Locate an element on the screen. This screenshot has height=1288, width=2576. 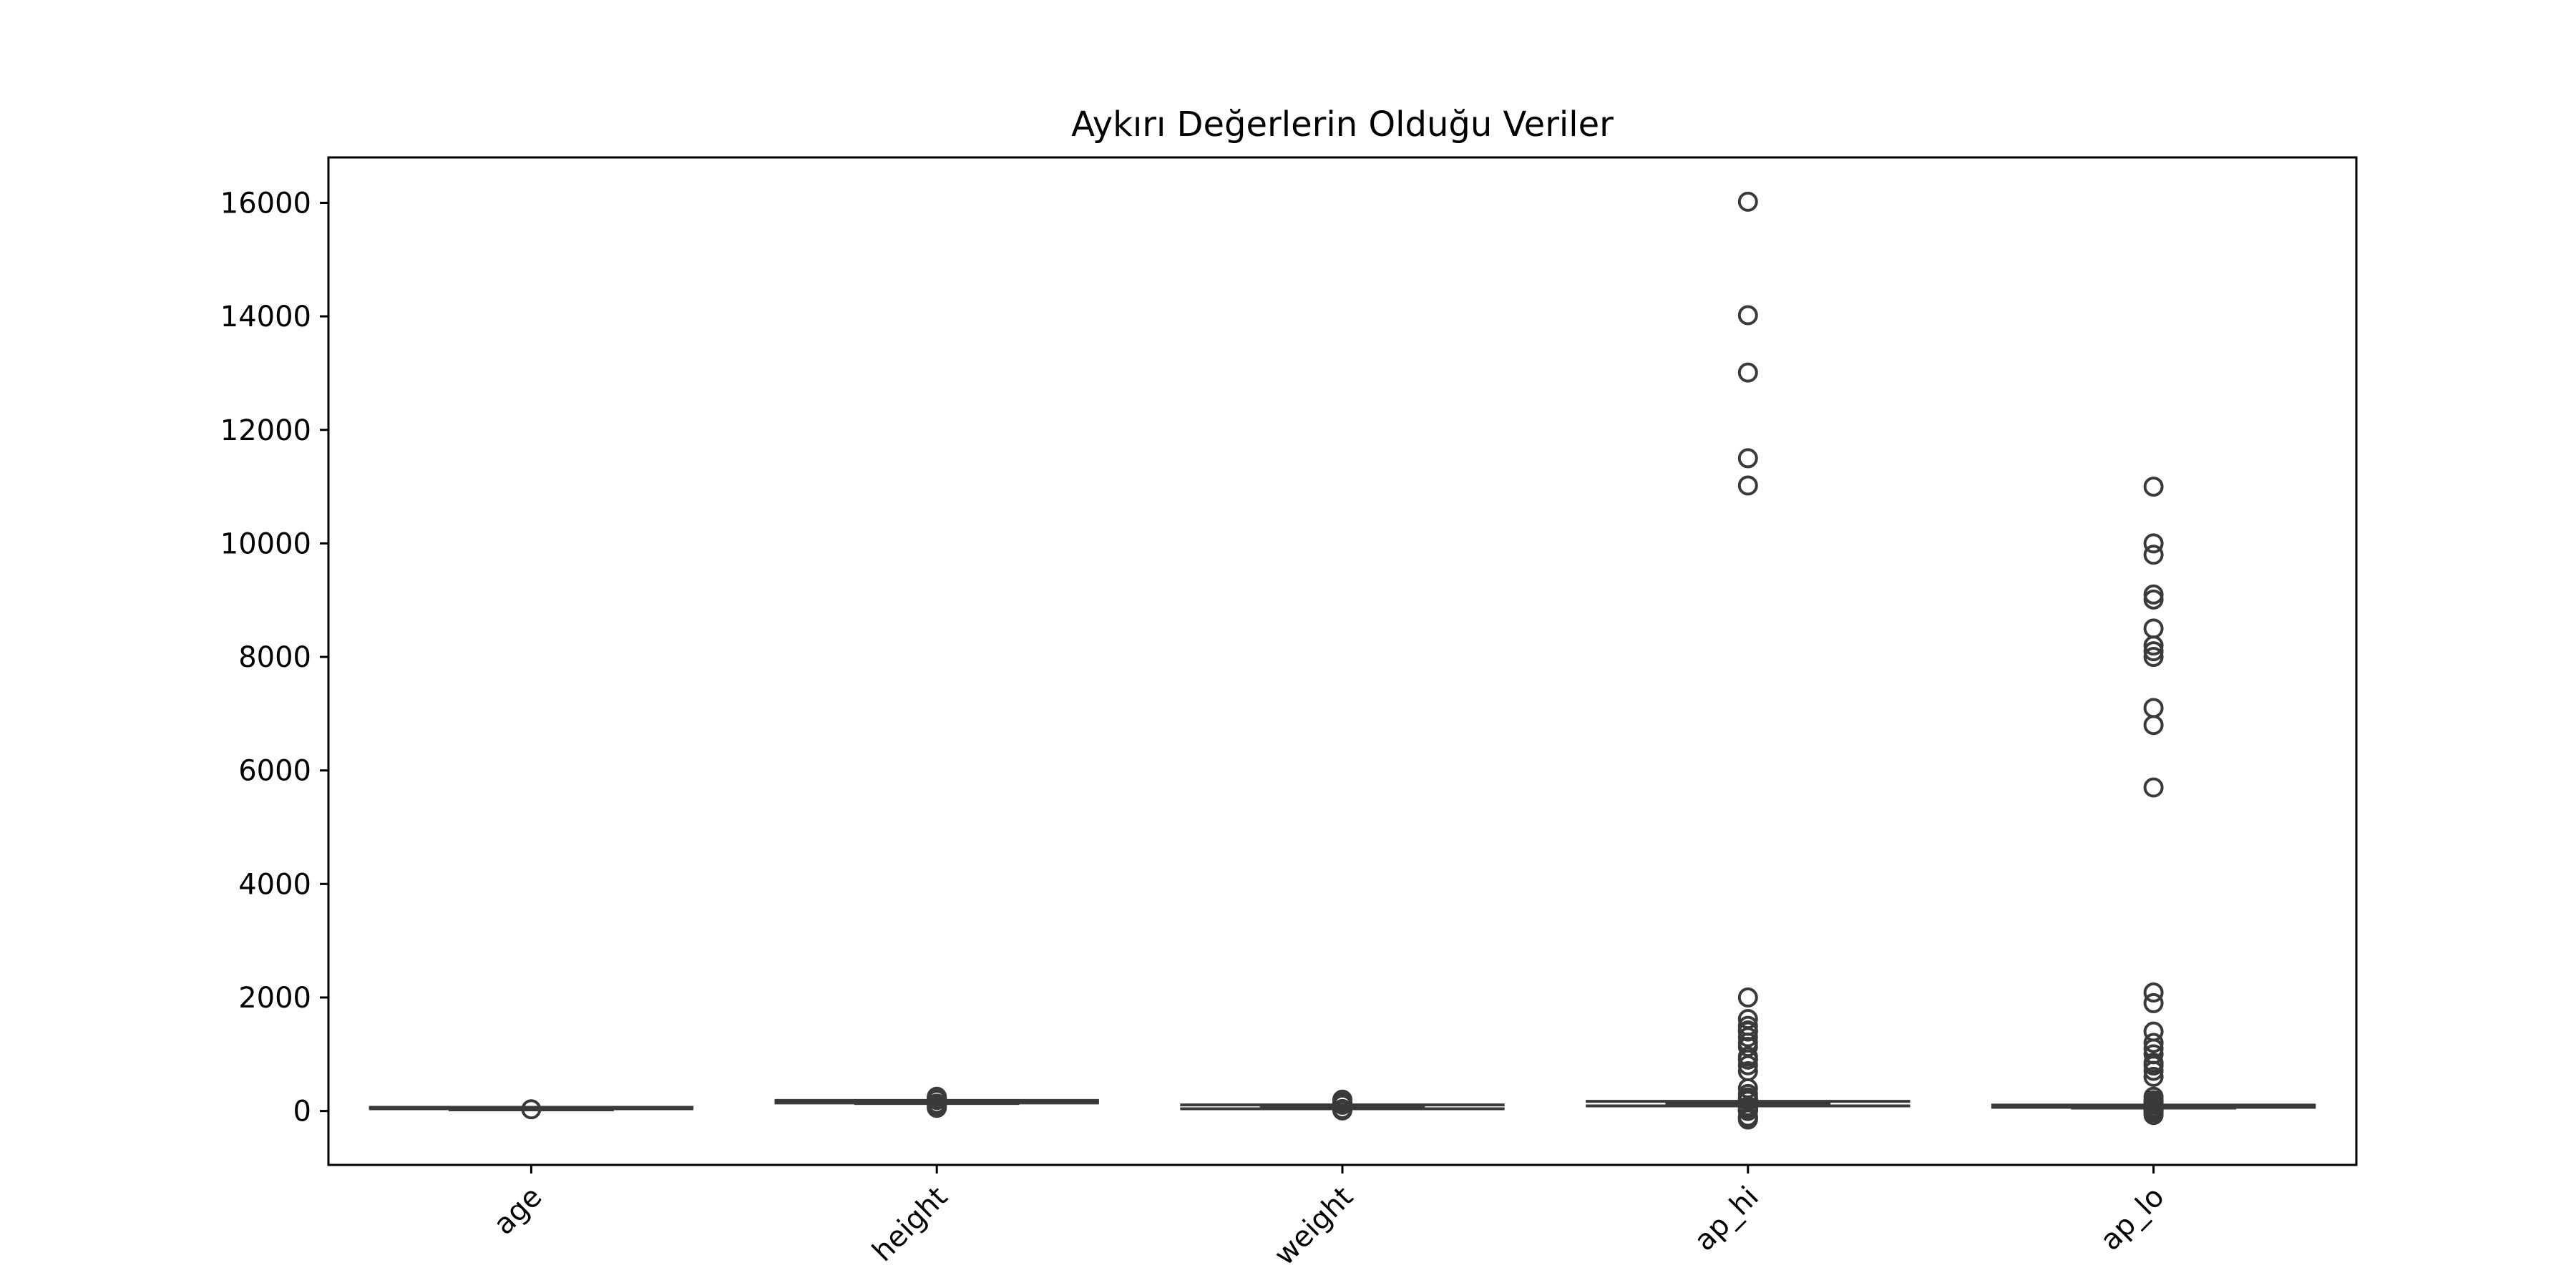
x-tick-label: ap_lo is located at coordinates (2132, 1219).